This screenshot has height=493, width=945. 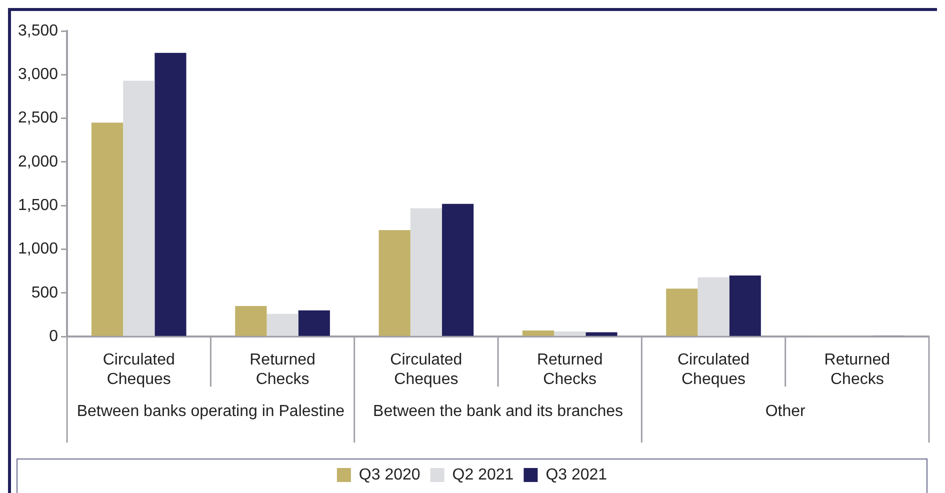 What do you see at coordinates (498, 411) in the screenshot?
I see `text: Between the bank and its branches` at bounding box center [498, 411].